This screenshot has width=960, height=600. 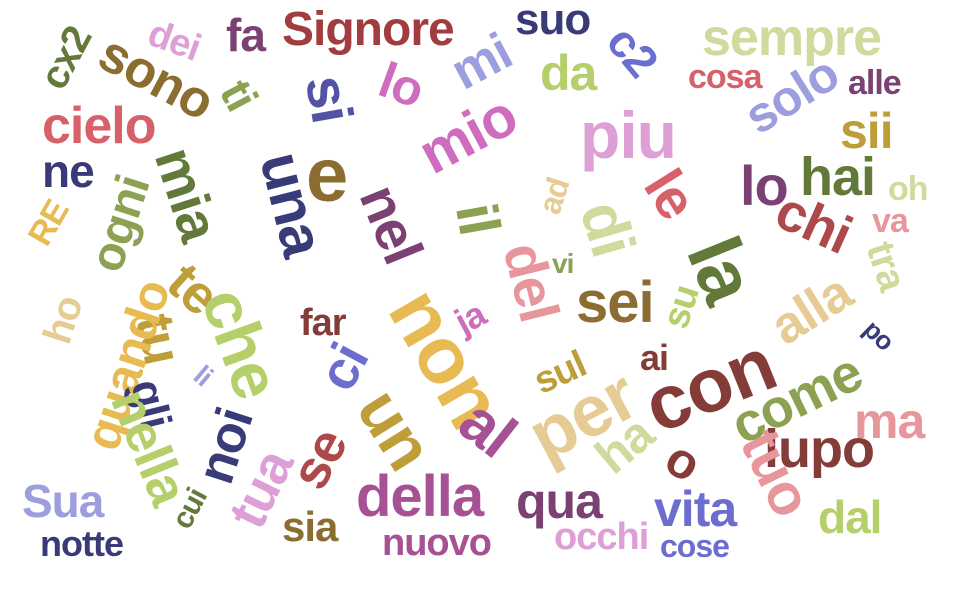 What do you see at coordinates (327, 175) in the screenshot?
I see `word-20: e` at bounding box center [327, 175].